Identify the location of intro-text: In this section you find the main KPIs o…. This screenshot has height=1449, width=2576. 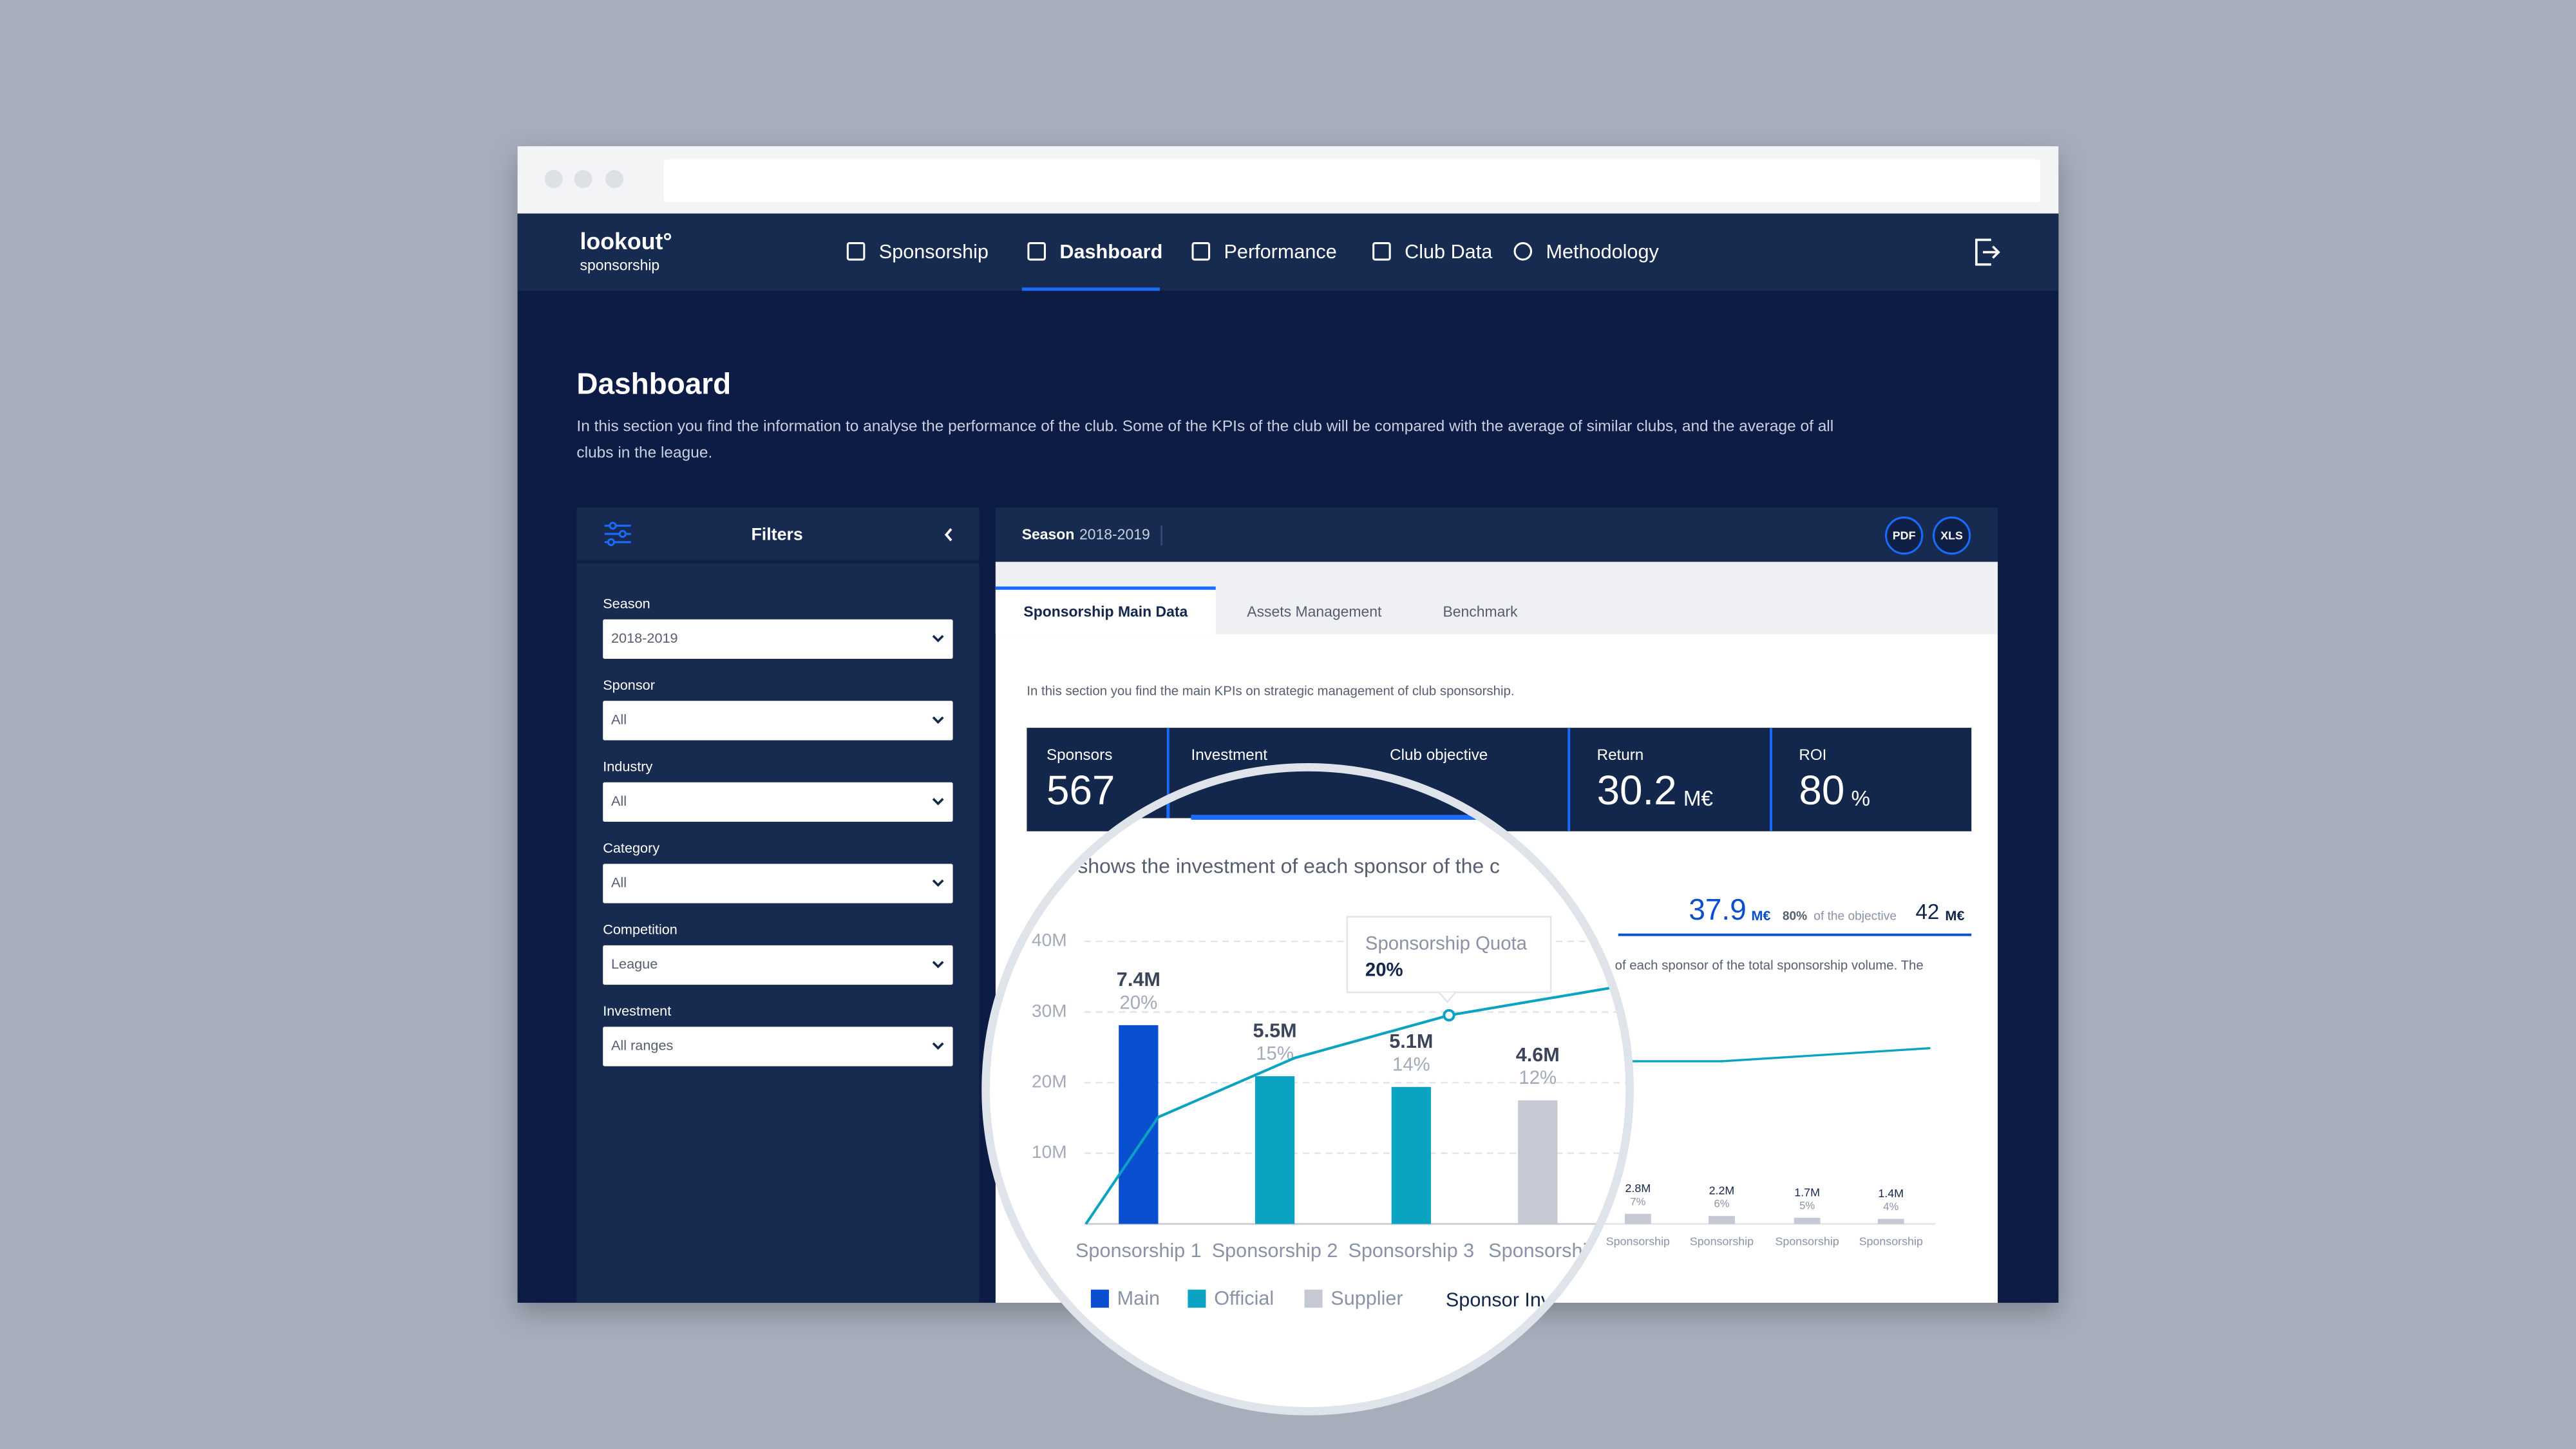
(1270, 691).